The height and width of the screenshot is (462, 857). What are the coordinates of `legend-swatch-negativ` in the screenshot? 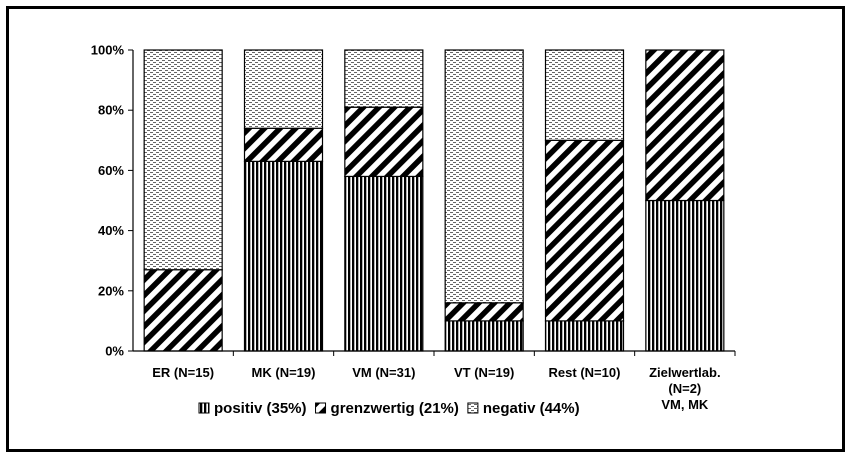 It's located at (473, 408).